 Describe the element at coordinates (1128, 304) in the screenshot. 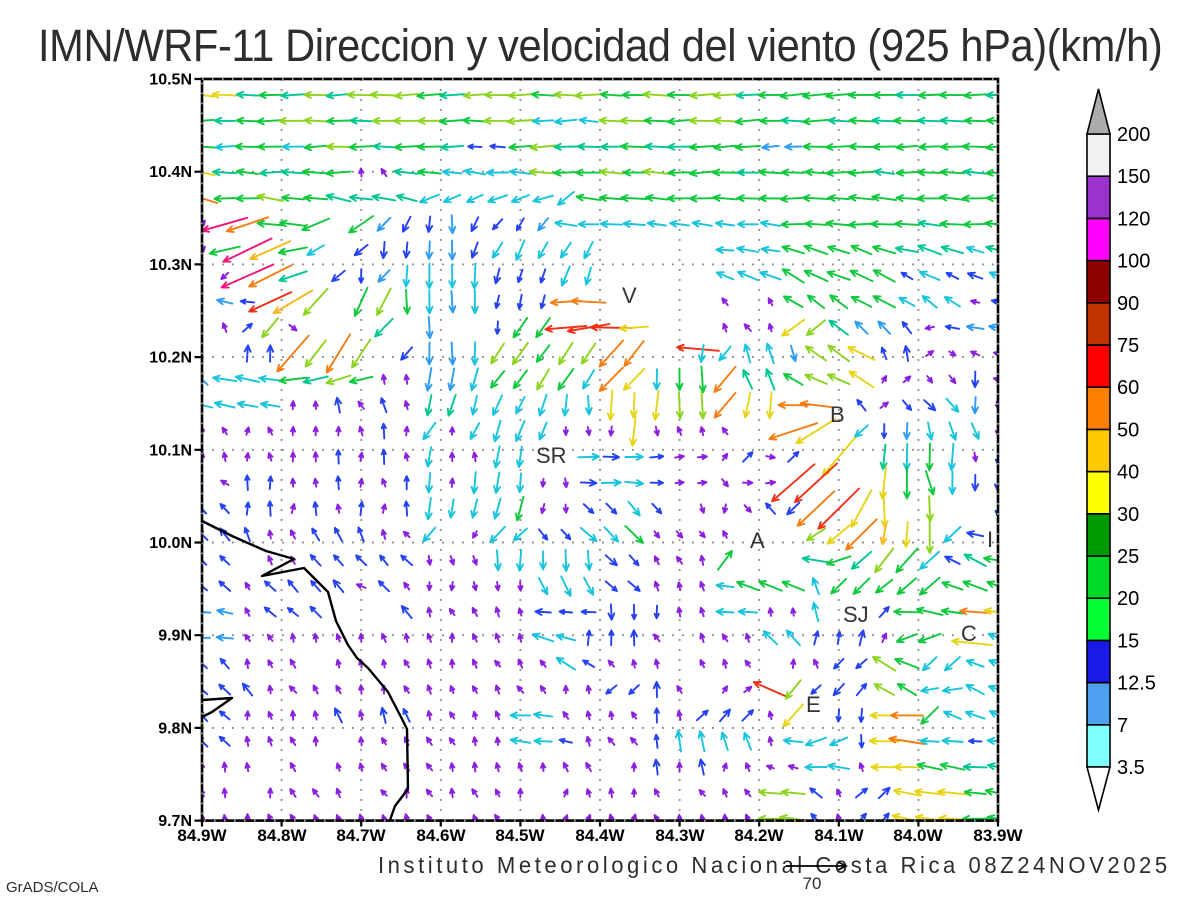

I see `svg-text: 90` at that location.